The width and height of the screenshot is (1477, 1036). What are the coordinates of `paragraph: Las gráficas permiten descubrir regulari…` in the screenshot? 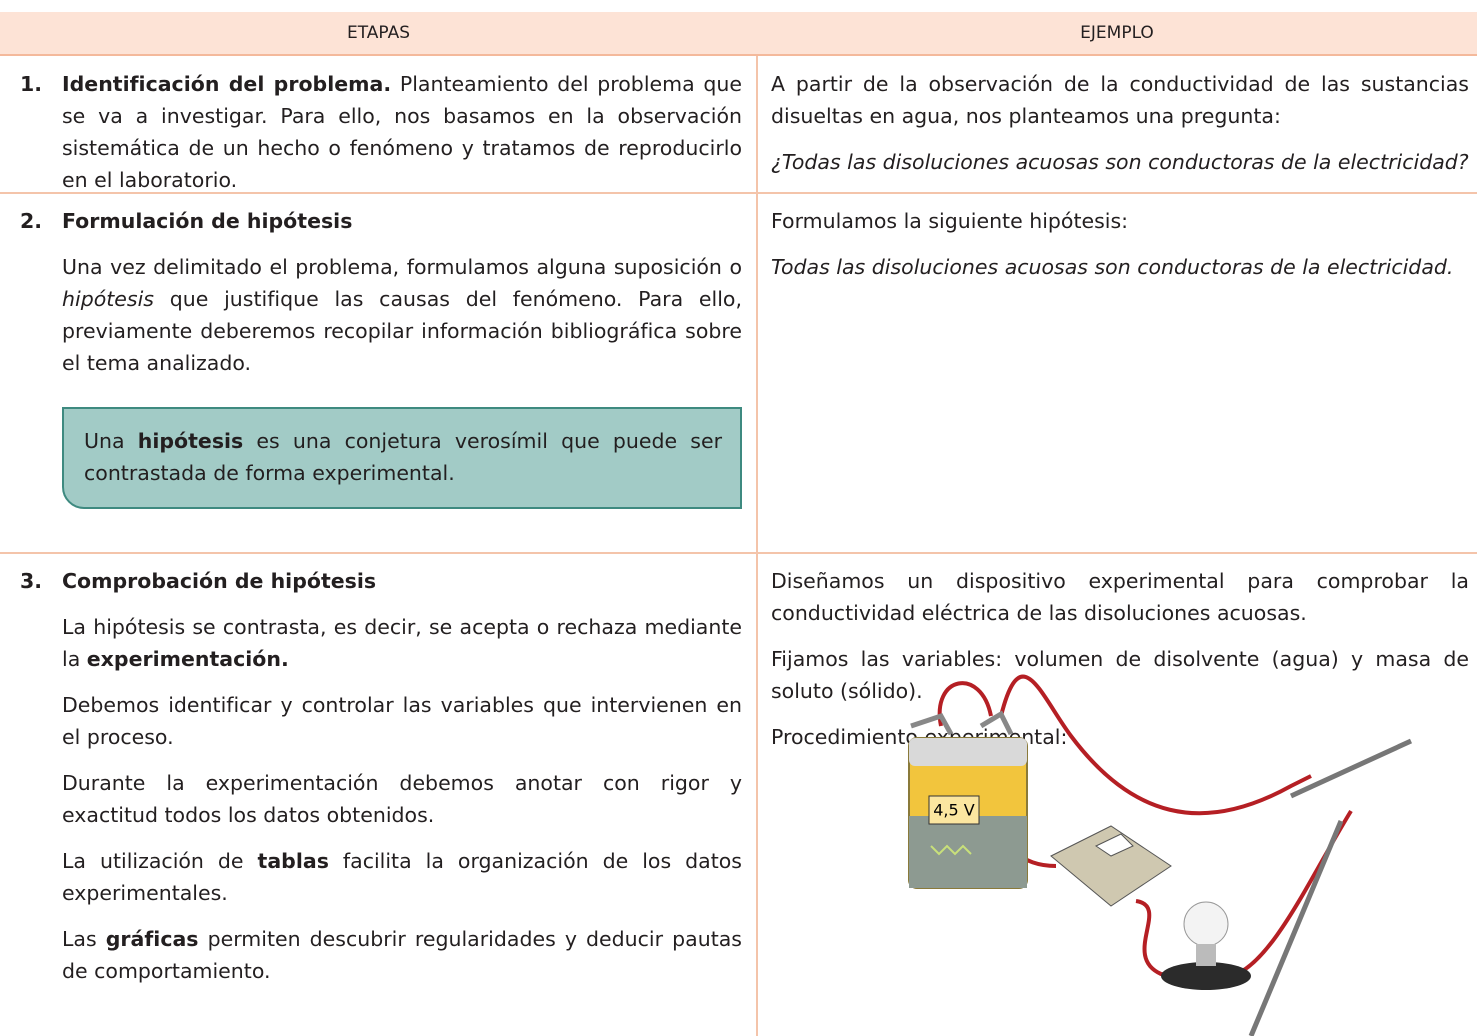 It's located at (402, 955).